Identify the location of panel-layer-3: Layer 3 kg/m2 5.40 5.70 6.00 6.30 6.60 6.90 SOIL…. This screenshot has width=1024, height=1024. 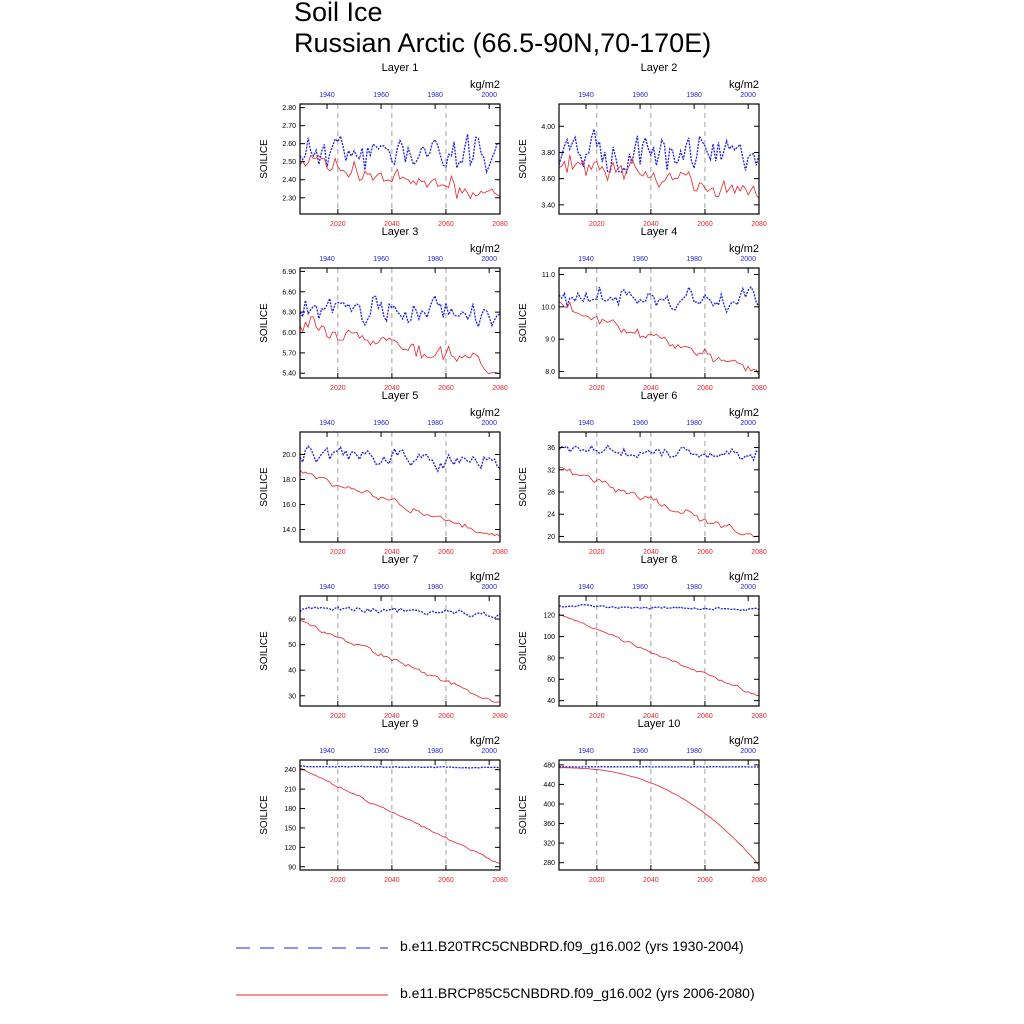
(383, 309).